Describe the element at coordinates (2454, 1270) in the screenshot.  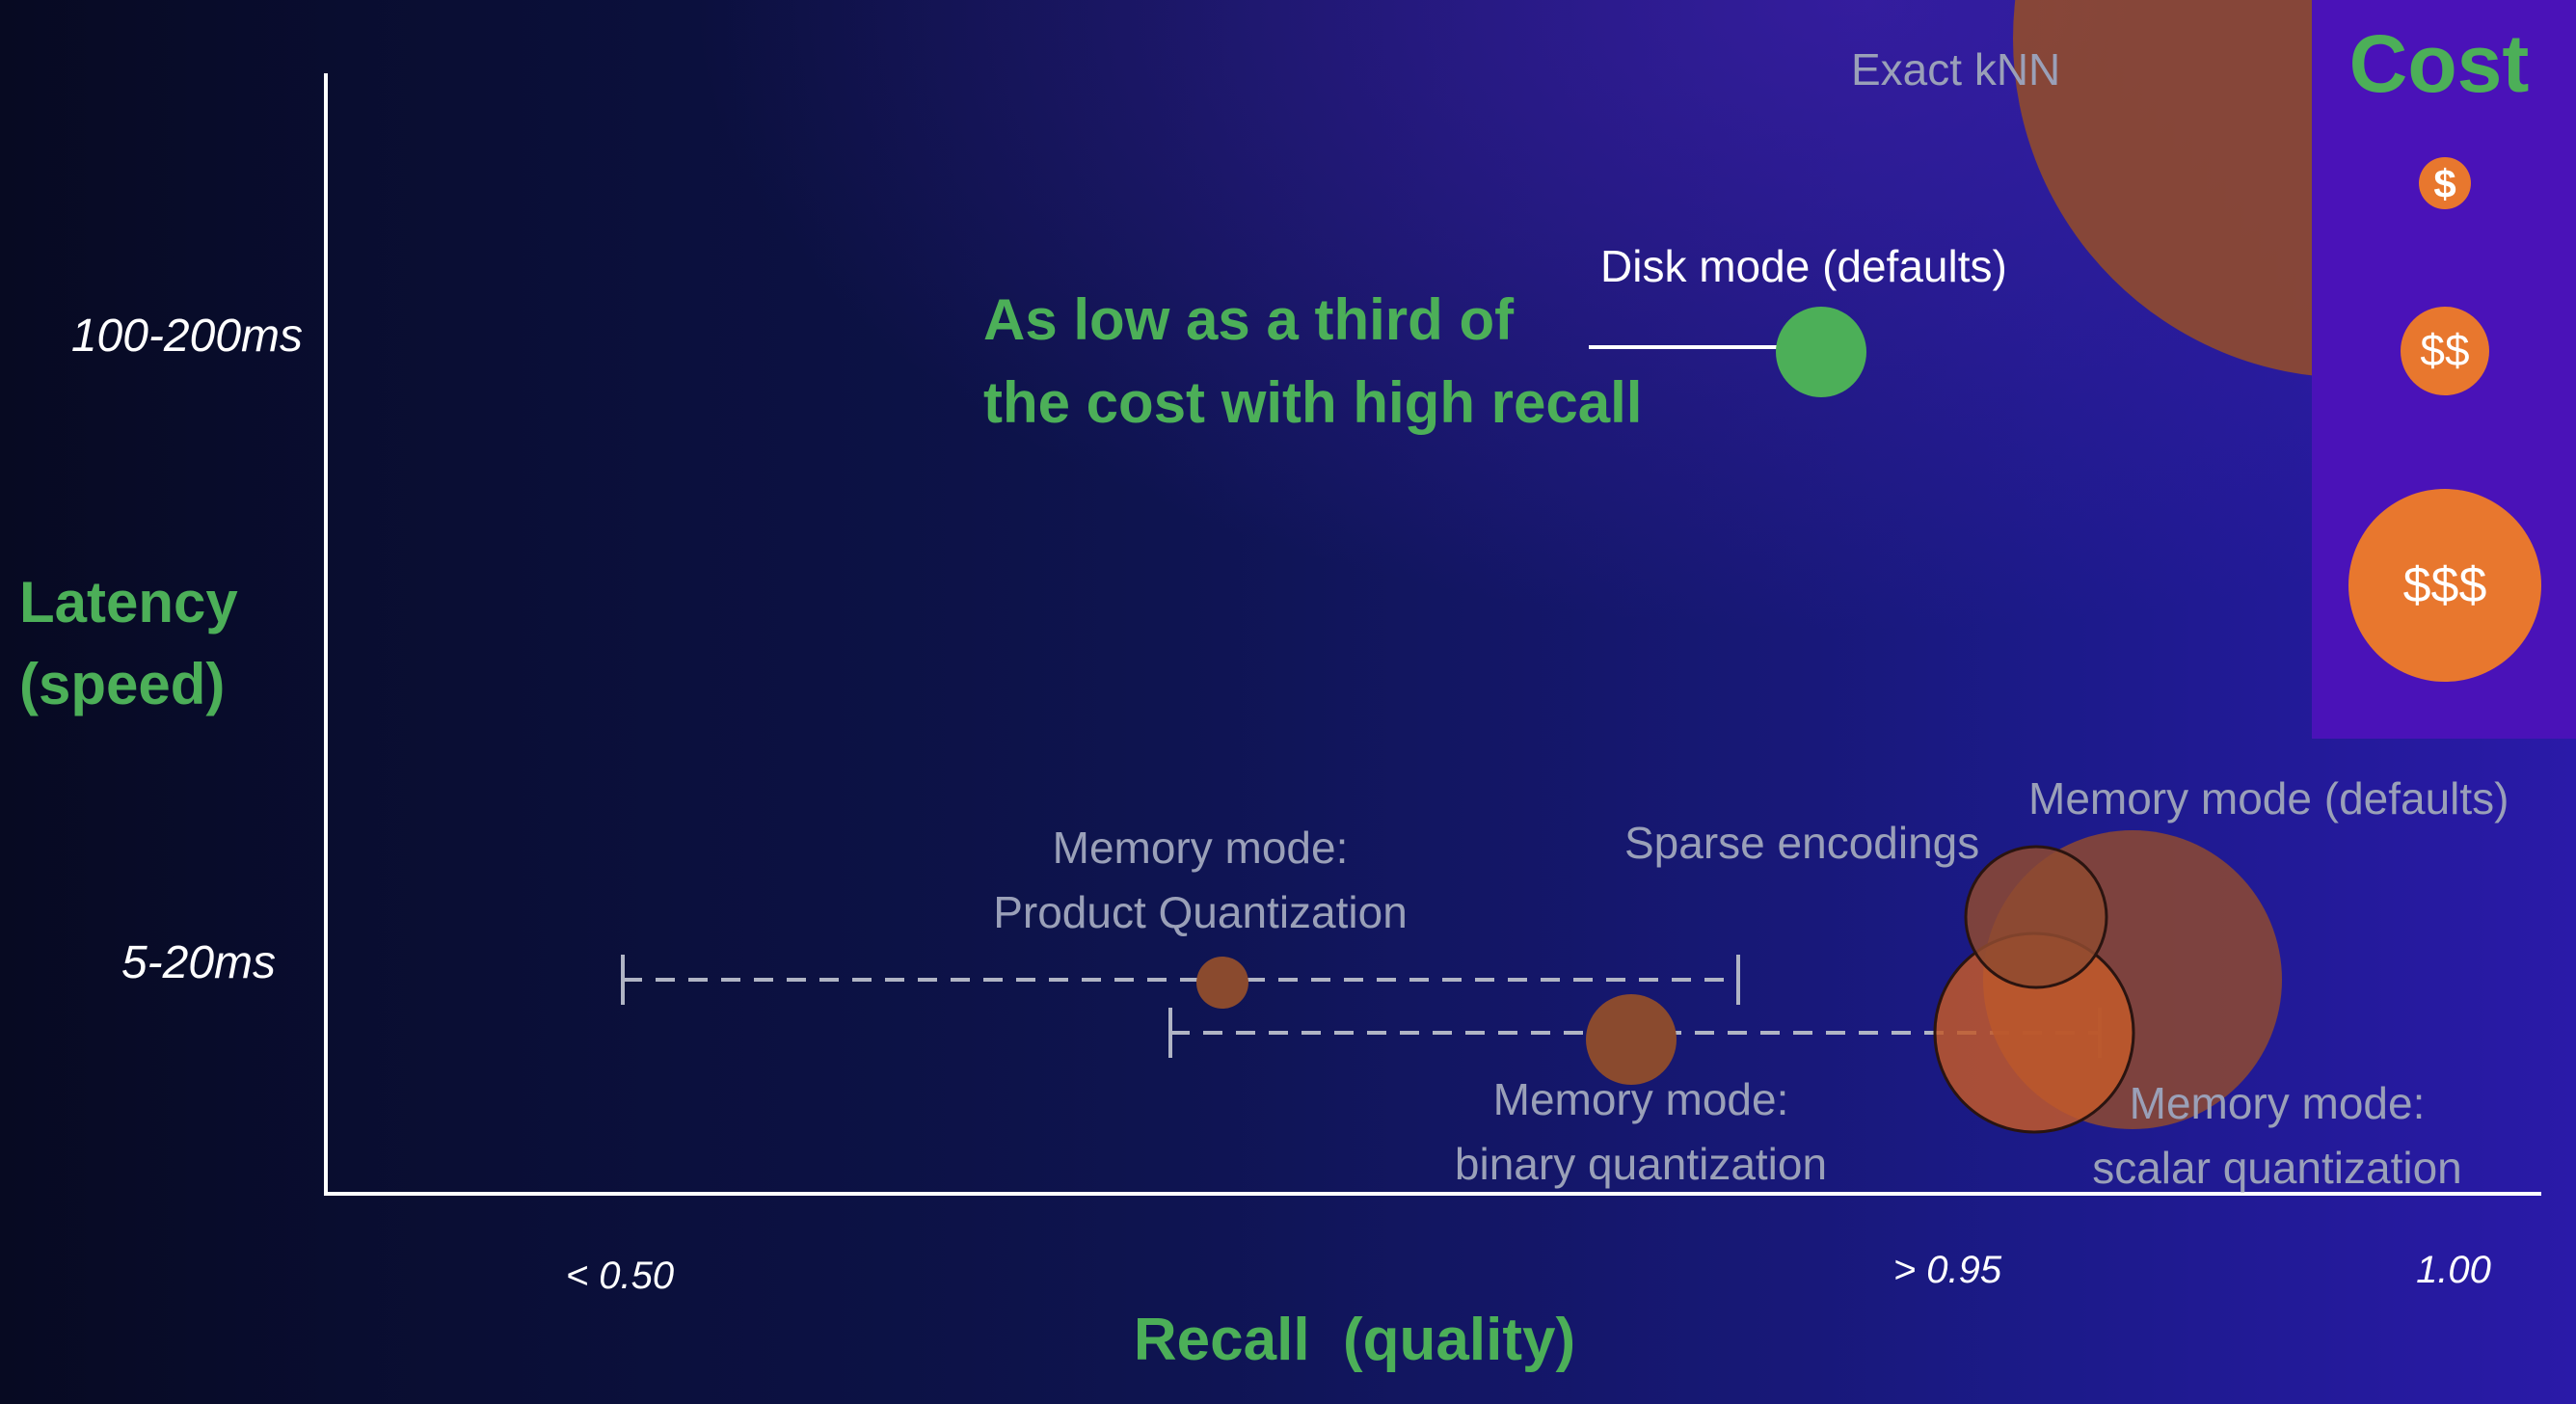
I see `x-tick-label-high: 1.00` at that location.